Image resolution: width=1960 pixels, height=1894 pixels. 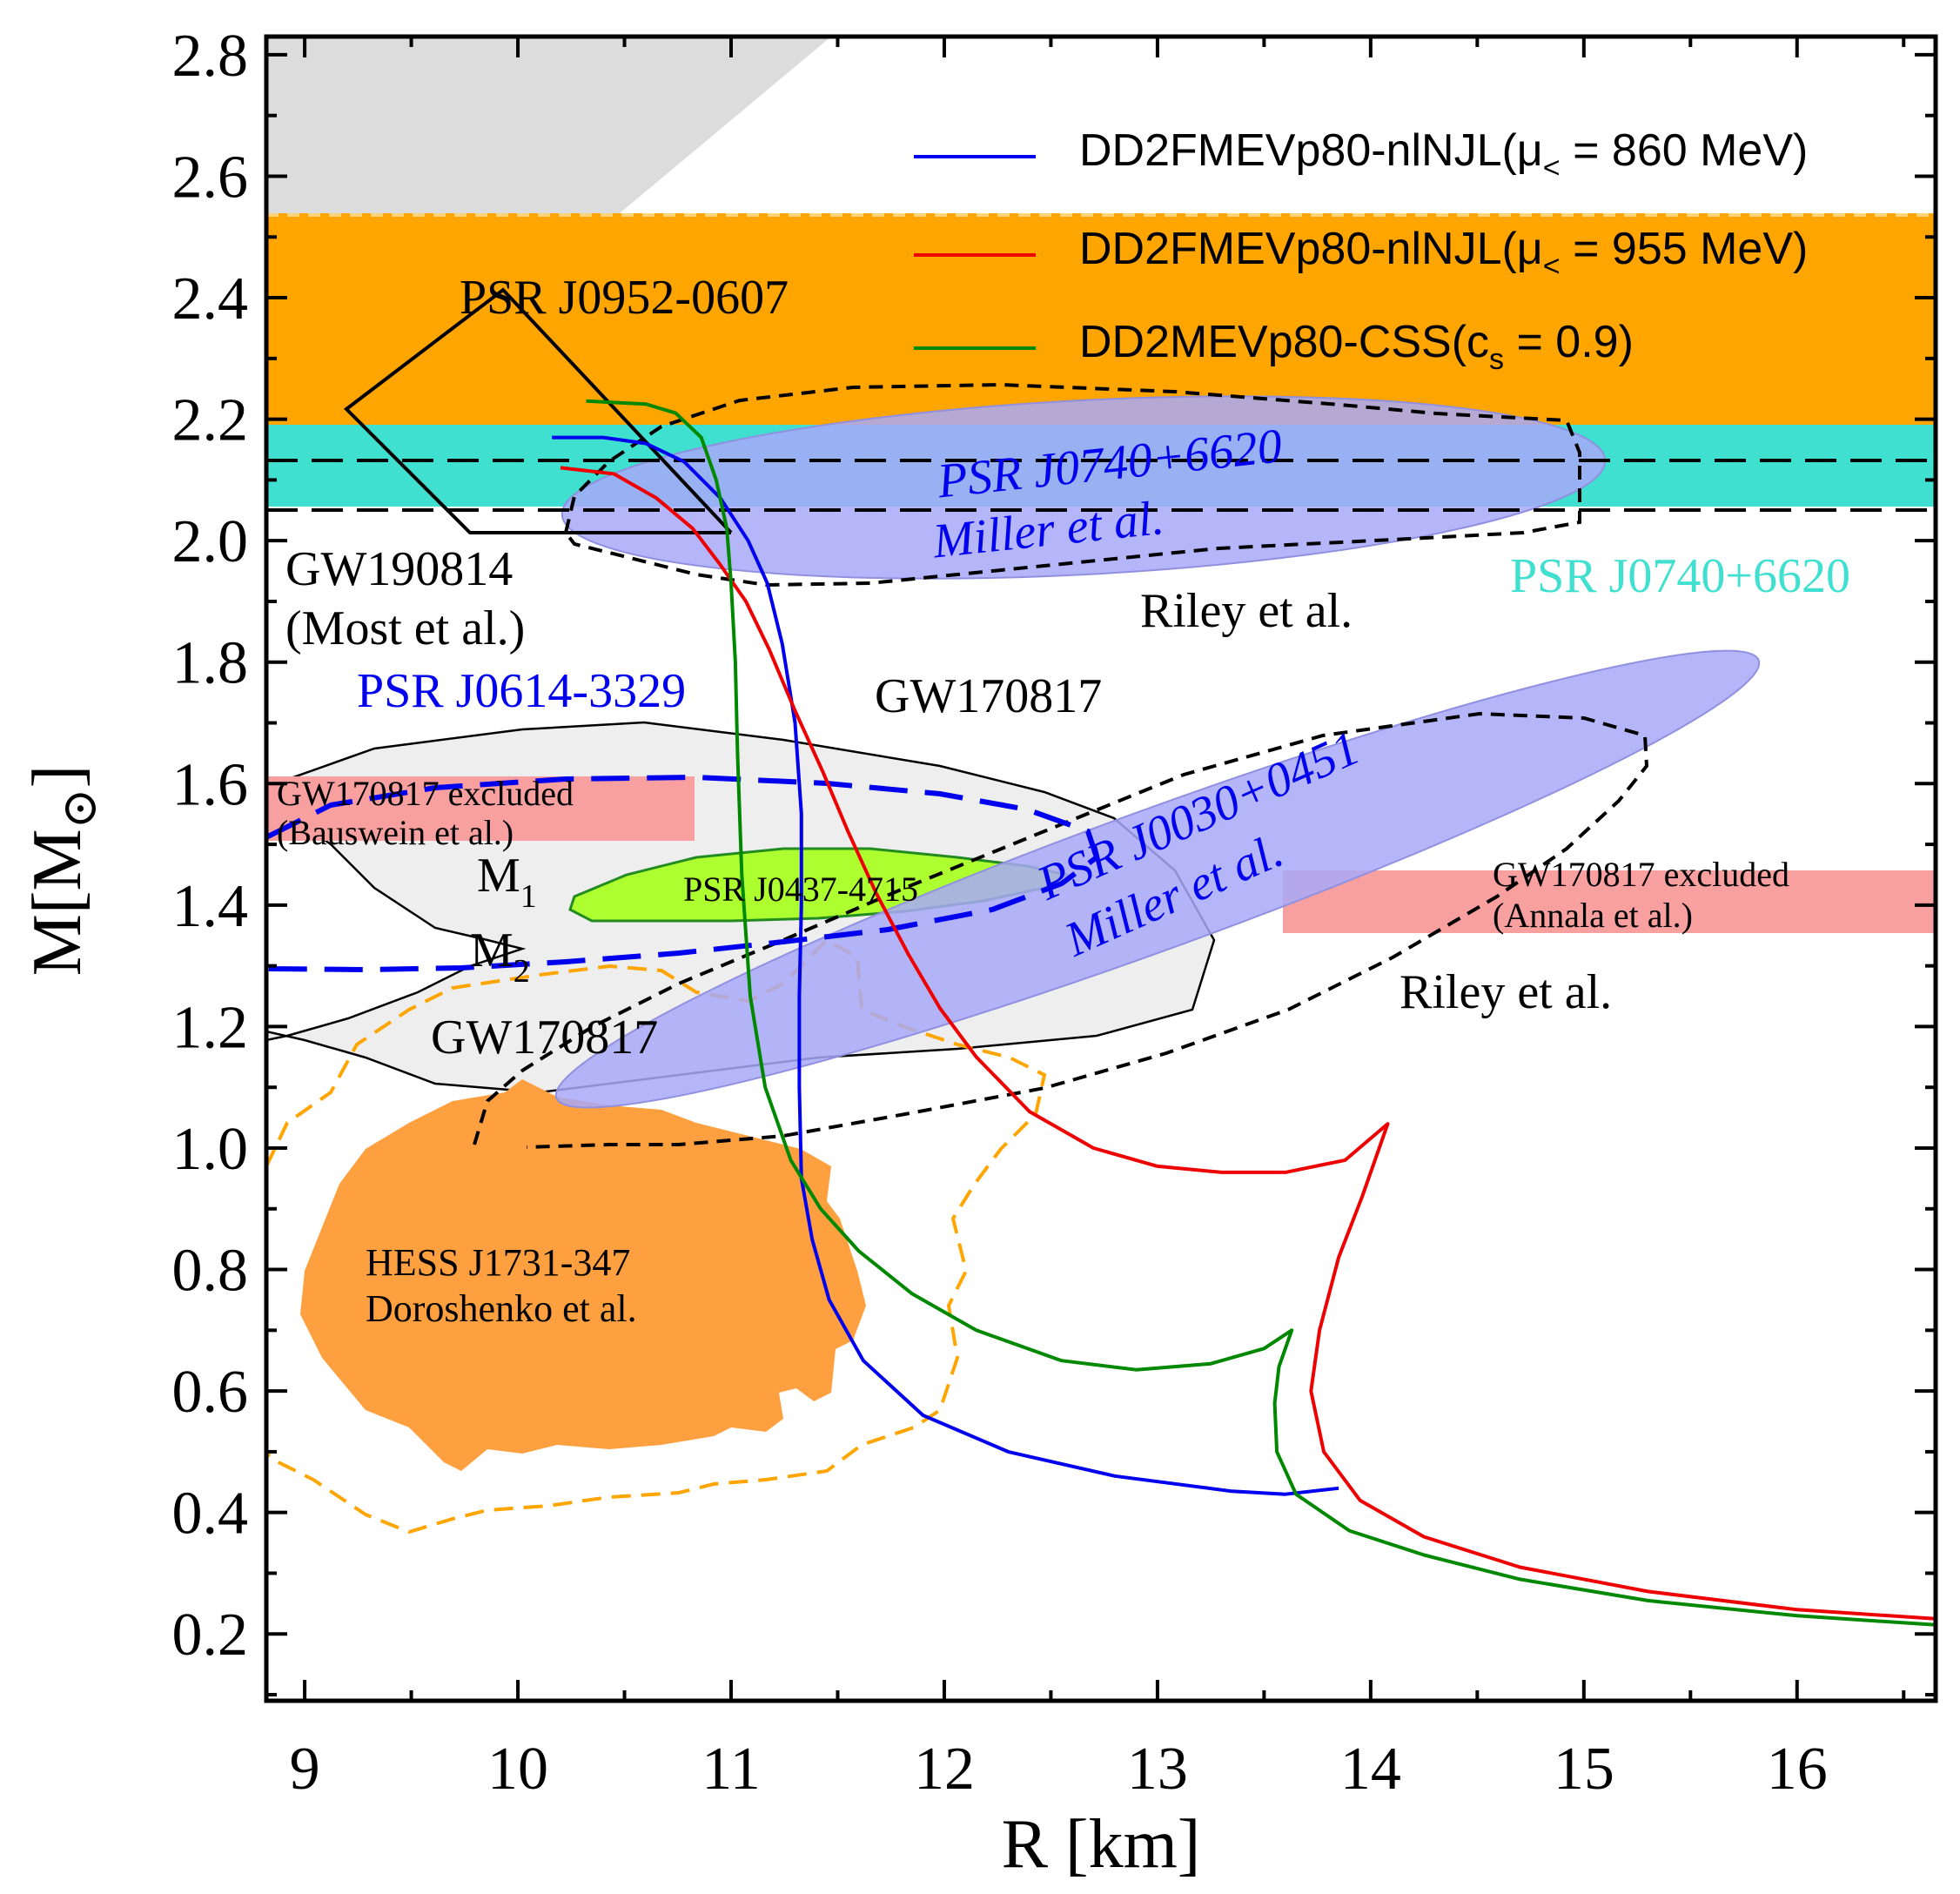 I want to click on m2-label-sub: 2, so click(x=521, y=971).